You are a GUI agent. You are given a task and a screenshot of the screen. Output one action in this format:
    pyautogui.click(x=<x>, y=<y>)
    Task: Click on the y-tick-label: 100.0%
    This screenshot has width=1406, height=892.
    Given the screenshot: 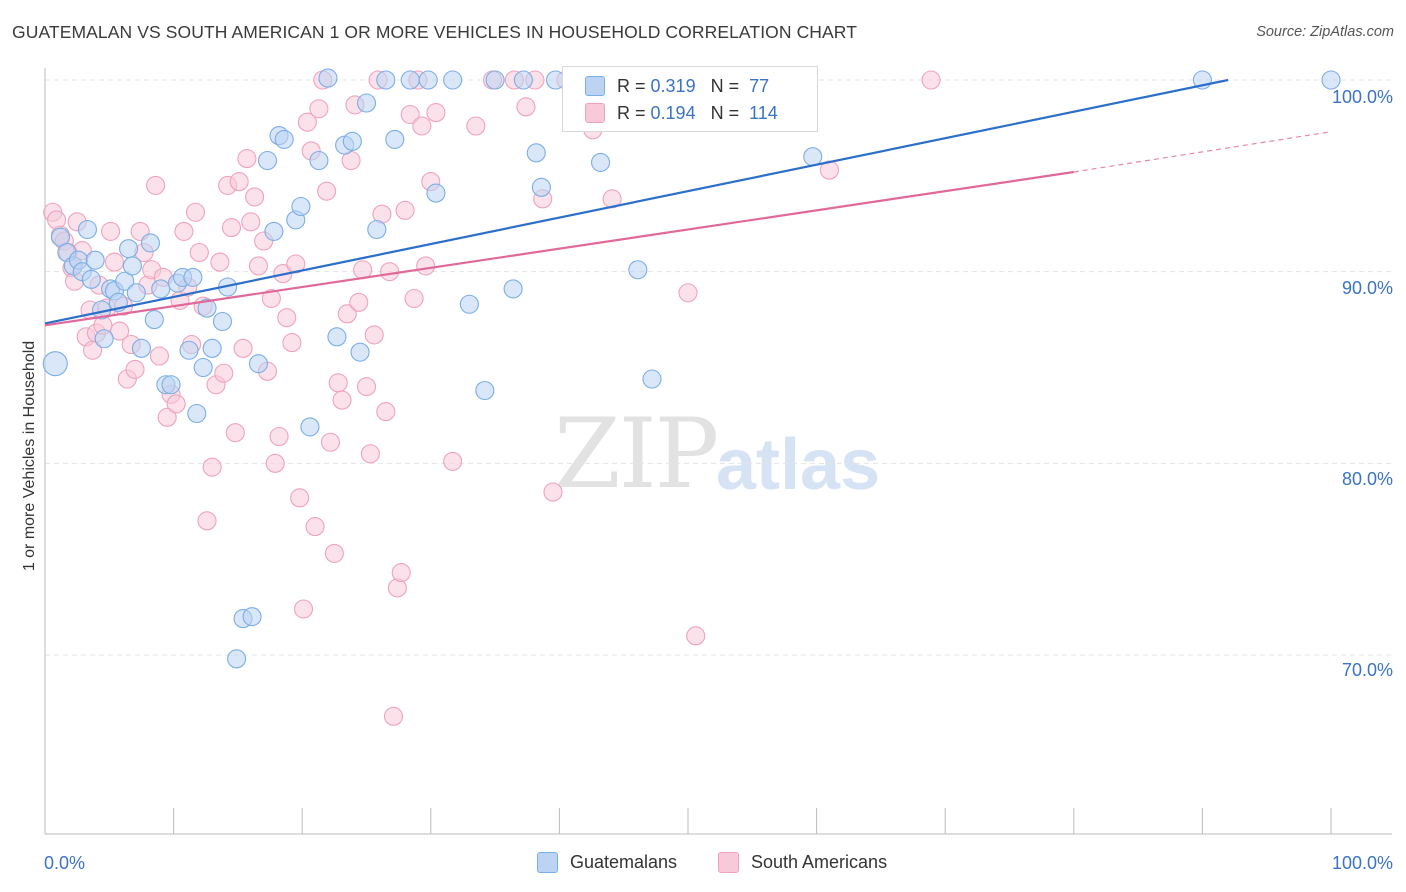 What is the action you would take?
    pyautogui.click(x=1362, y=97)
    